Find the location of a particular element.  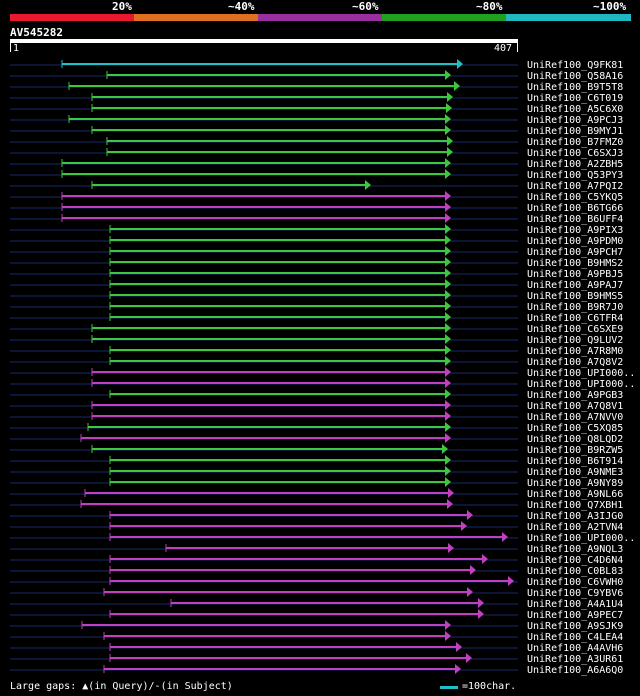

hit-name-label: UniRef100_B7FMZ0 is located at coordinates (575, 142).